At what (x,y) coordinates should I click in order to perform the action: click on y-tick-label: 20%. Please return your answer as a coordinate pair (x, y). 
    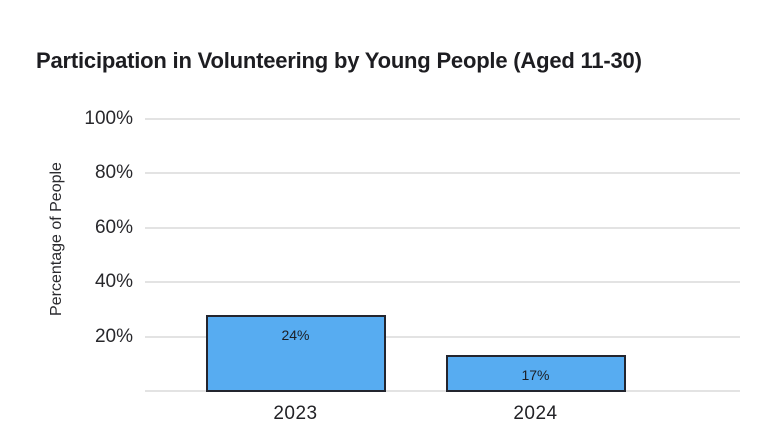
    Looking at the image, I should click on (113, 336).